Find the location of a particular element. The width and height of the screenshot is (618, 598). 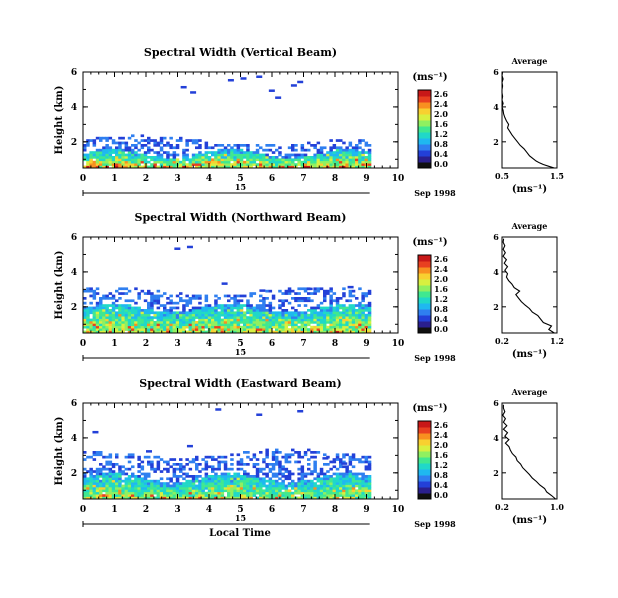

colorbar-frame is located at coordinates (424, 129).